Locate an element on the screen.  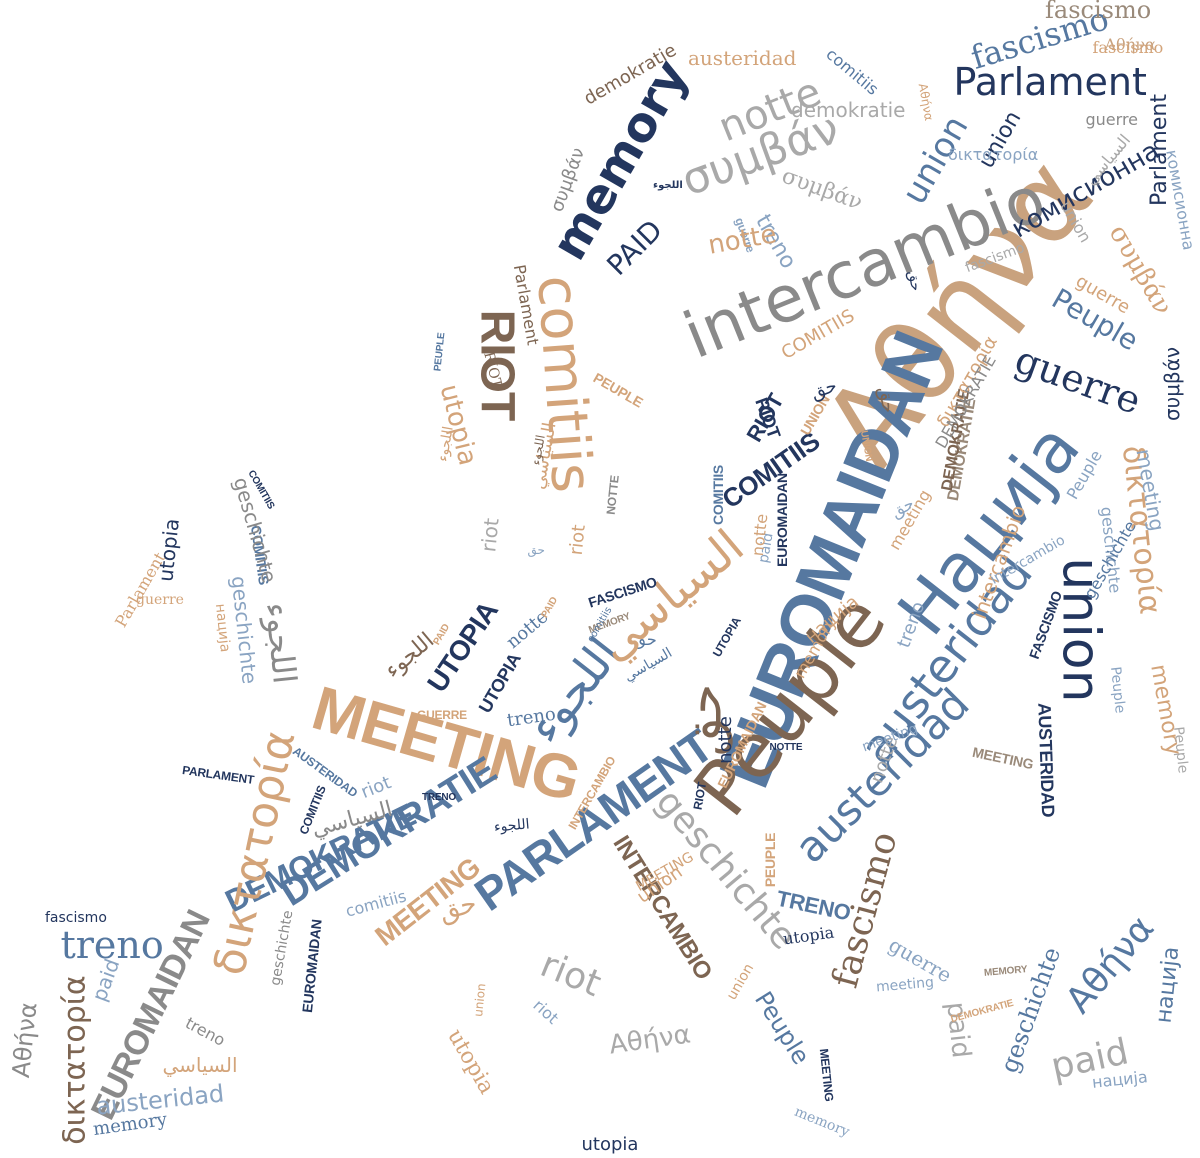
word-178: нација is located at coordinates (222, 628).